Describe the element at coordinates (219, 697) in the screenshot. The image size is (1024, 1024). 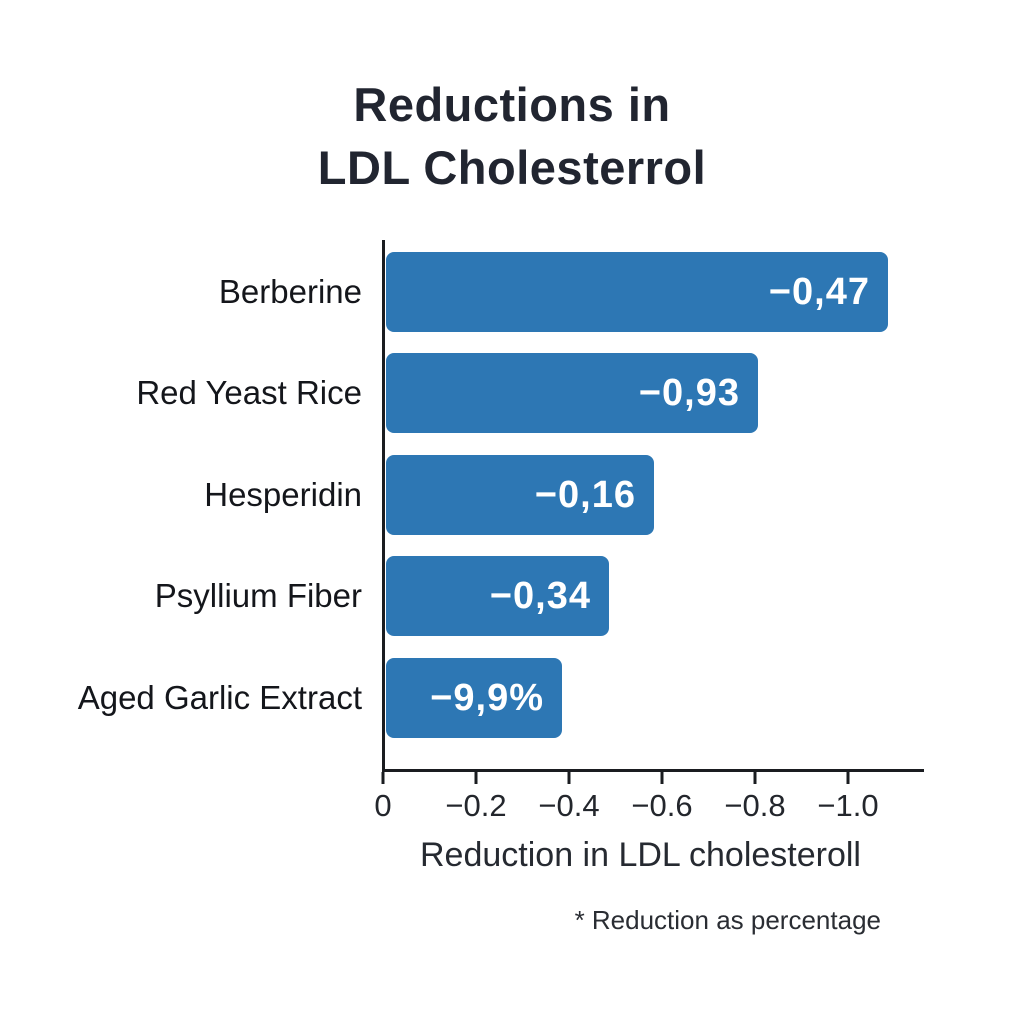
I see `category-label: Aged Garlic Extract` at that location.